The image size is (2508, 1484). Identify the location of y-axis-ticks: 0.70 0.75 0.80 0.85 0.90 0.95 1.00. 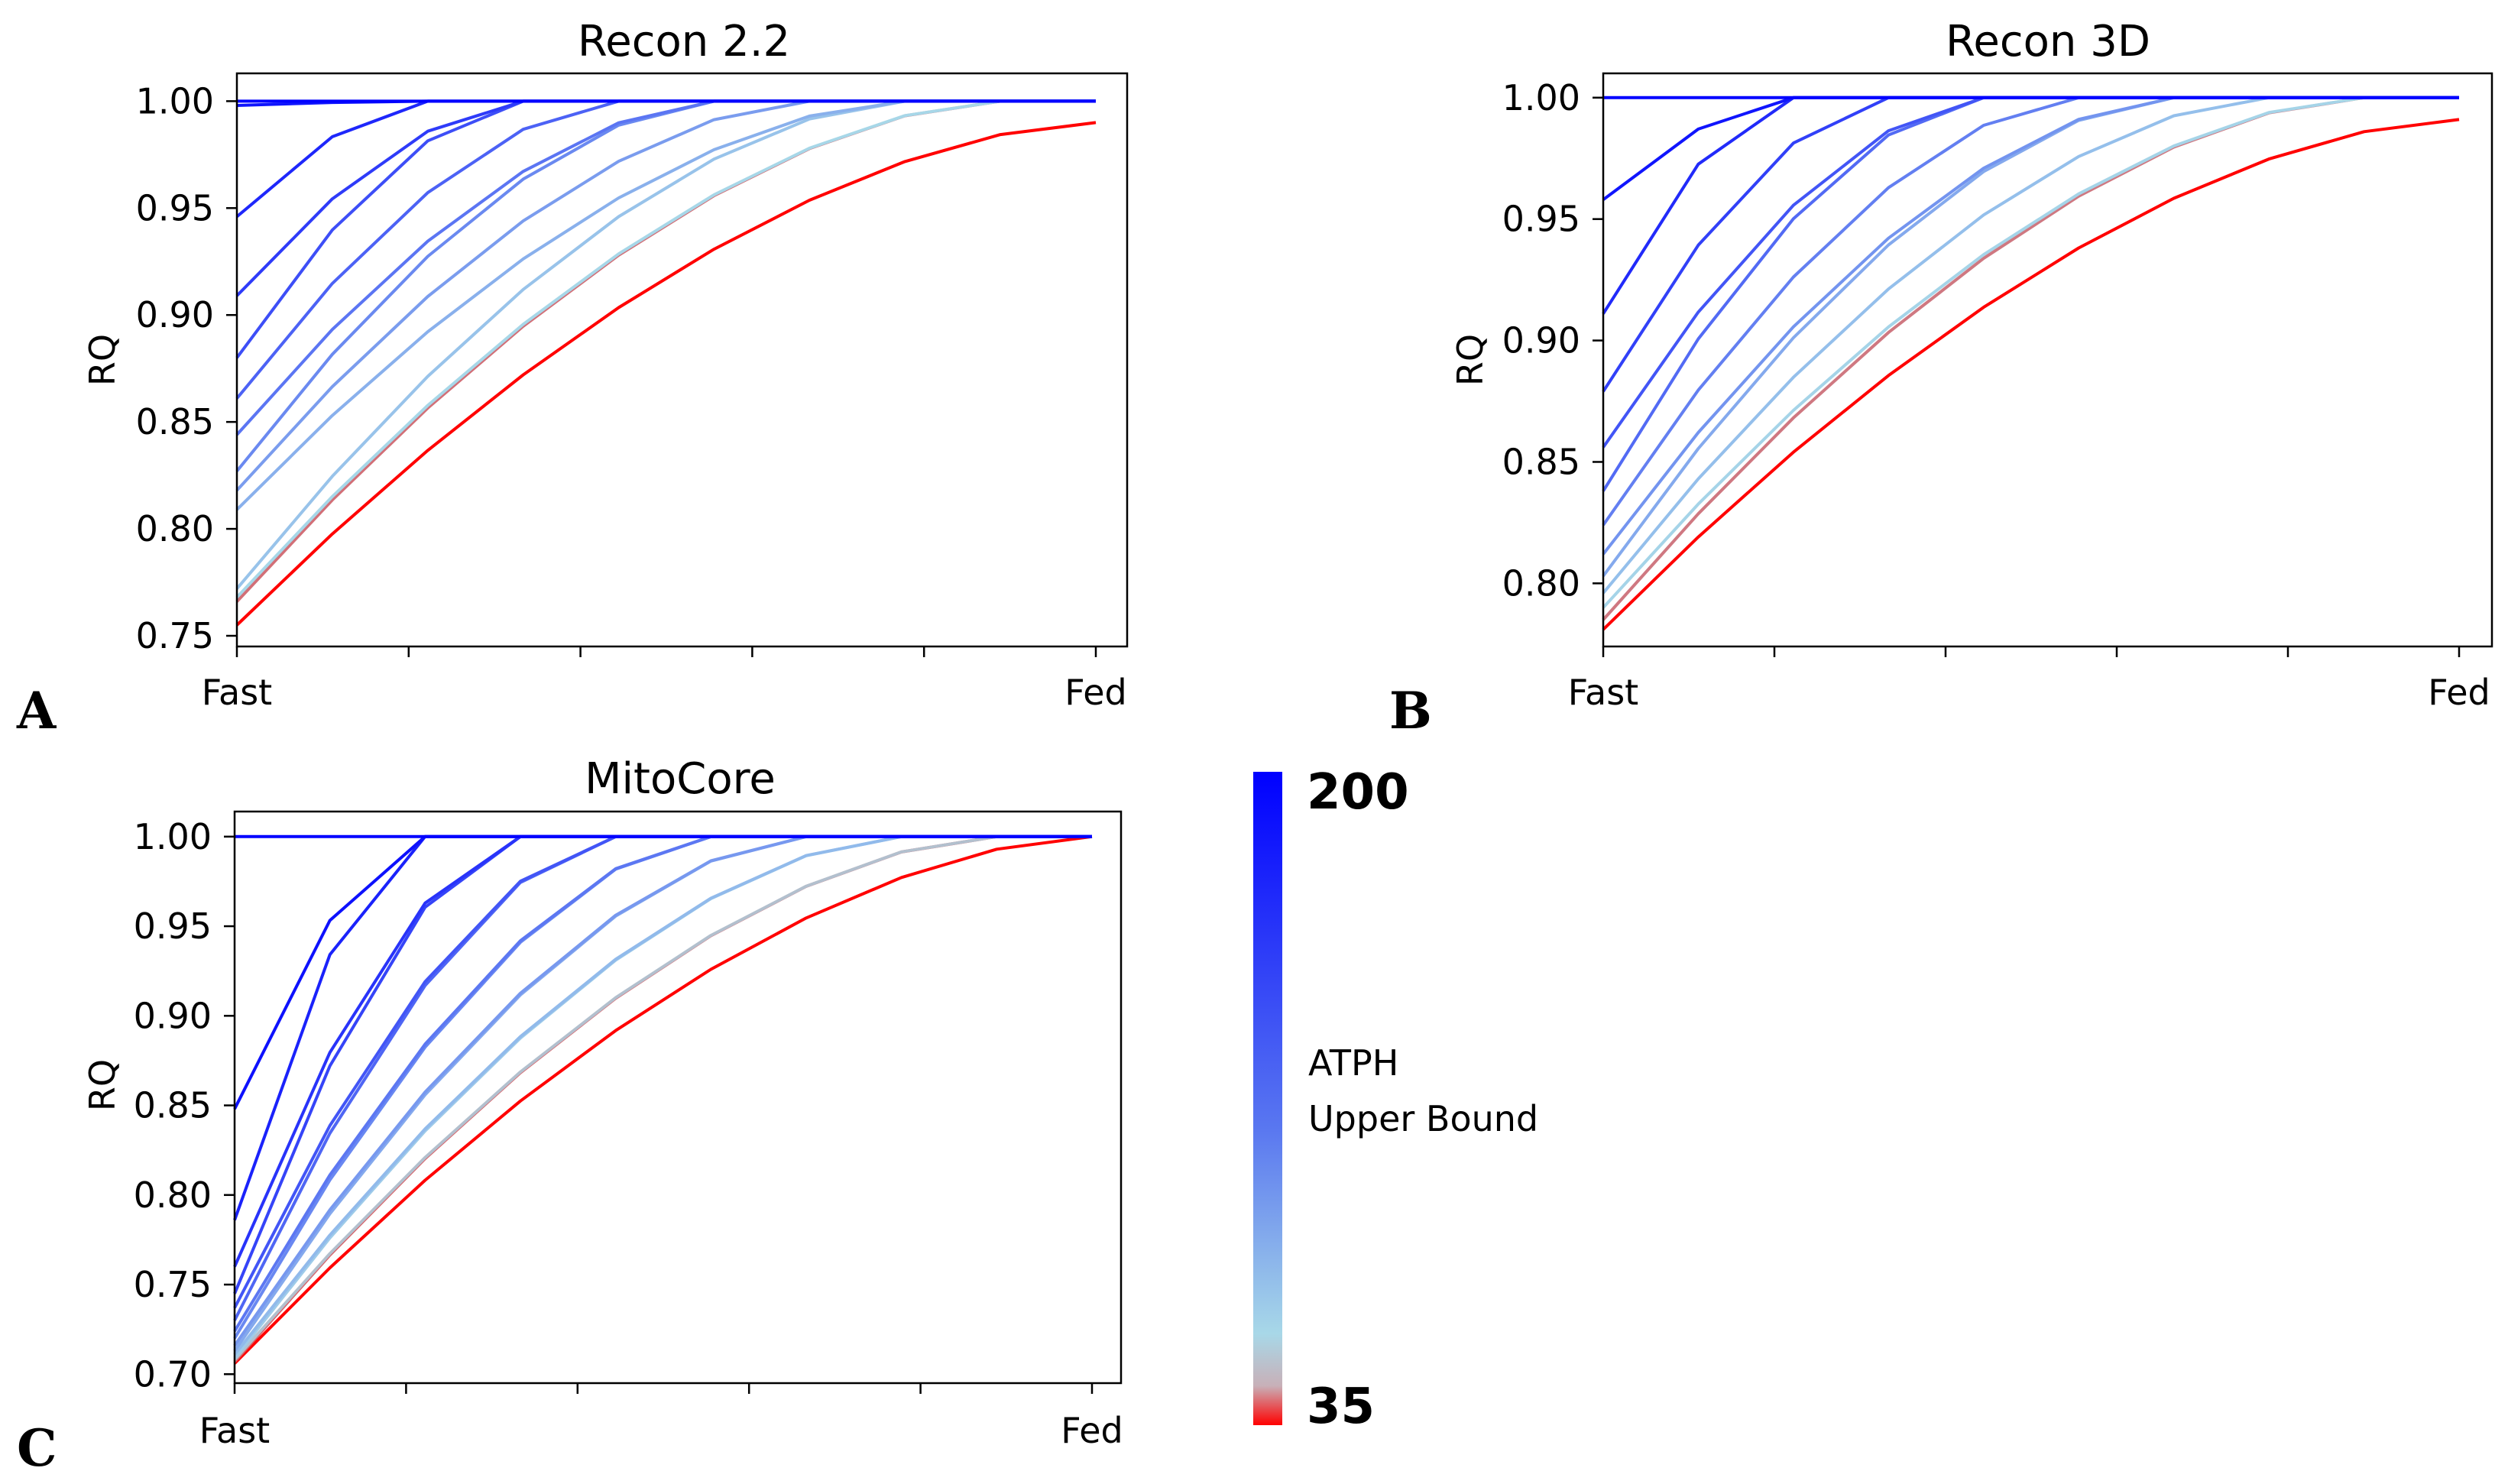
(184, 1105).